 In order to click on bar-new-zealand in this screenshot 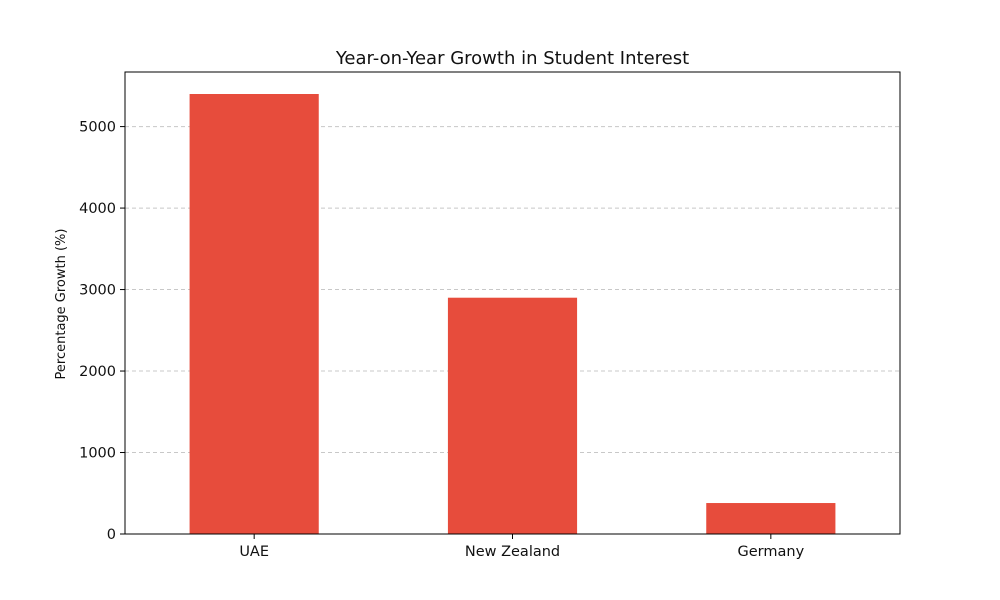, I will do `click(512, 415)`.